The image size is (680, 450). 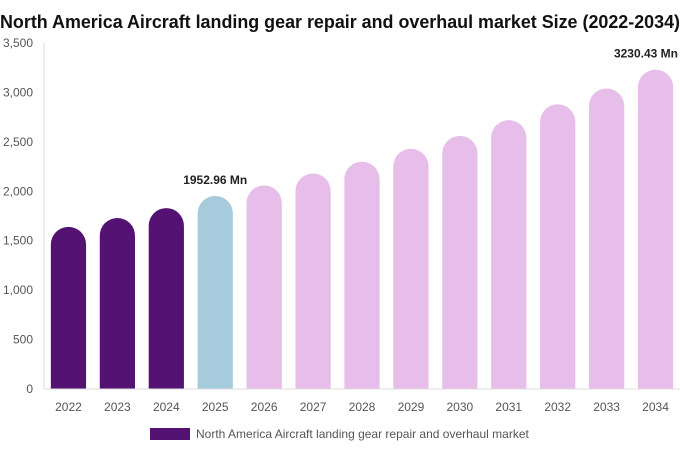 What do you see at coordinates (606, 407) in the screenshot?
I see `x-tick-label: 2033` at bounding box center [606, 407].